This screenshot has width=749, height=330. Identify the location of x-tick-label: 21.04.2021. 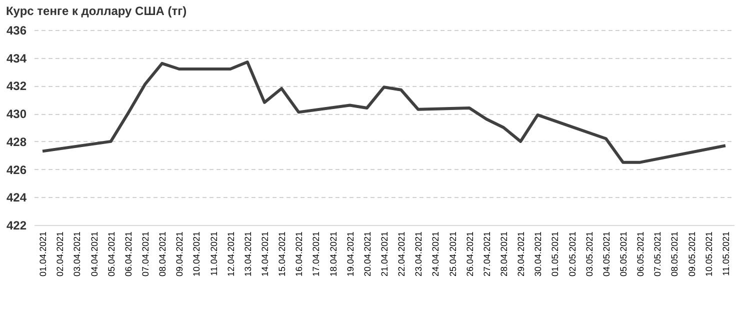
(385, 254).